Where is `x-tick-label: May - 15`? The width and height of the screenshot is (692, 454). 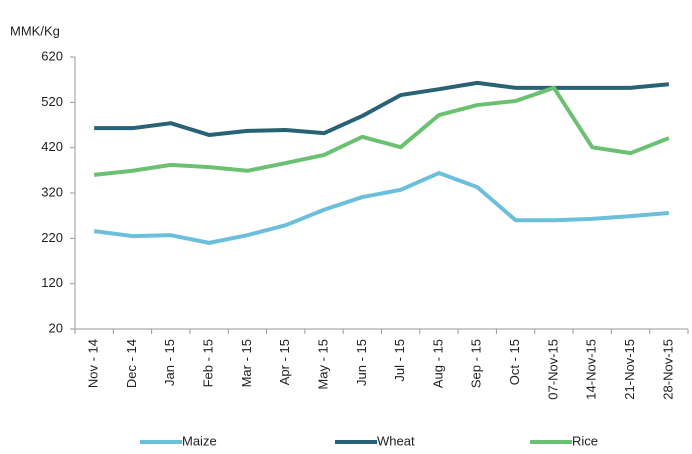 x-tick-label: May - 15 is located at coordinates (322, 364).